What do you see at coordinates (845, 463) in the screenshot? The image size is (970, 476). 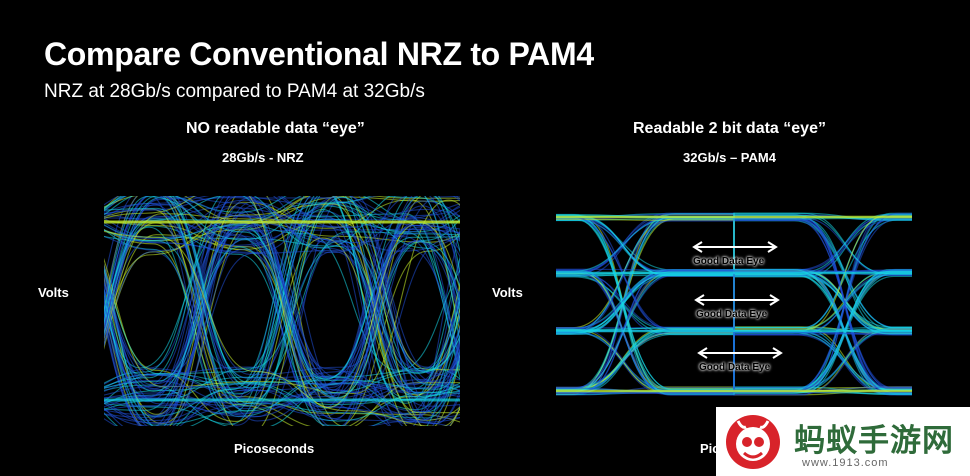 I see `watermark-url: www.1913.com` at bounding box center [845, 463].